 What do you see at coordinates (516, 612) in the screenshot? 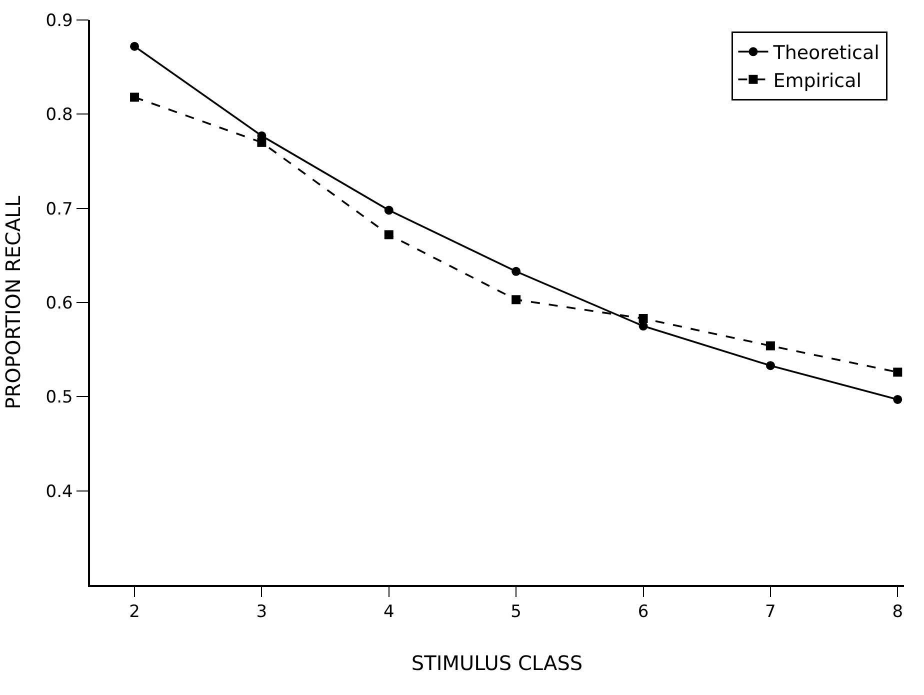
I see `x-tick-label: 5` at bounding box center [516, 612].